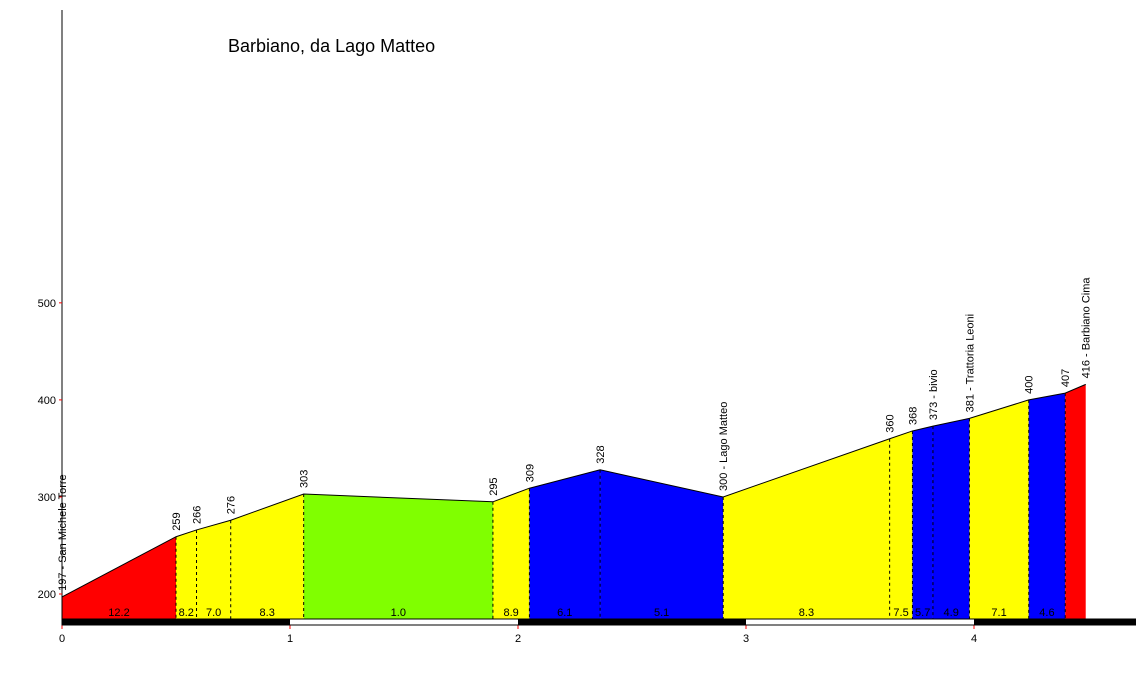 The height and width of the screenshot is (673, 1136). What do you see at coordinates (564, 613) in the screenshot?
I see `gradient-label: 6.1` at bounding box center [564, 613].